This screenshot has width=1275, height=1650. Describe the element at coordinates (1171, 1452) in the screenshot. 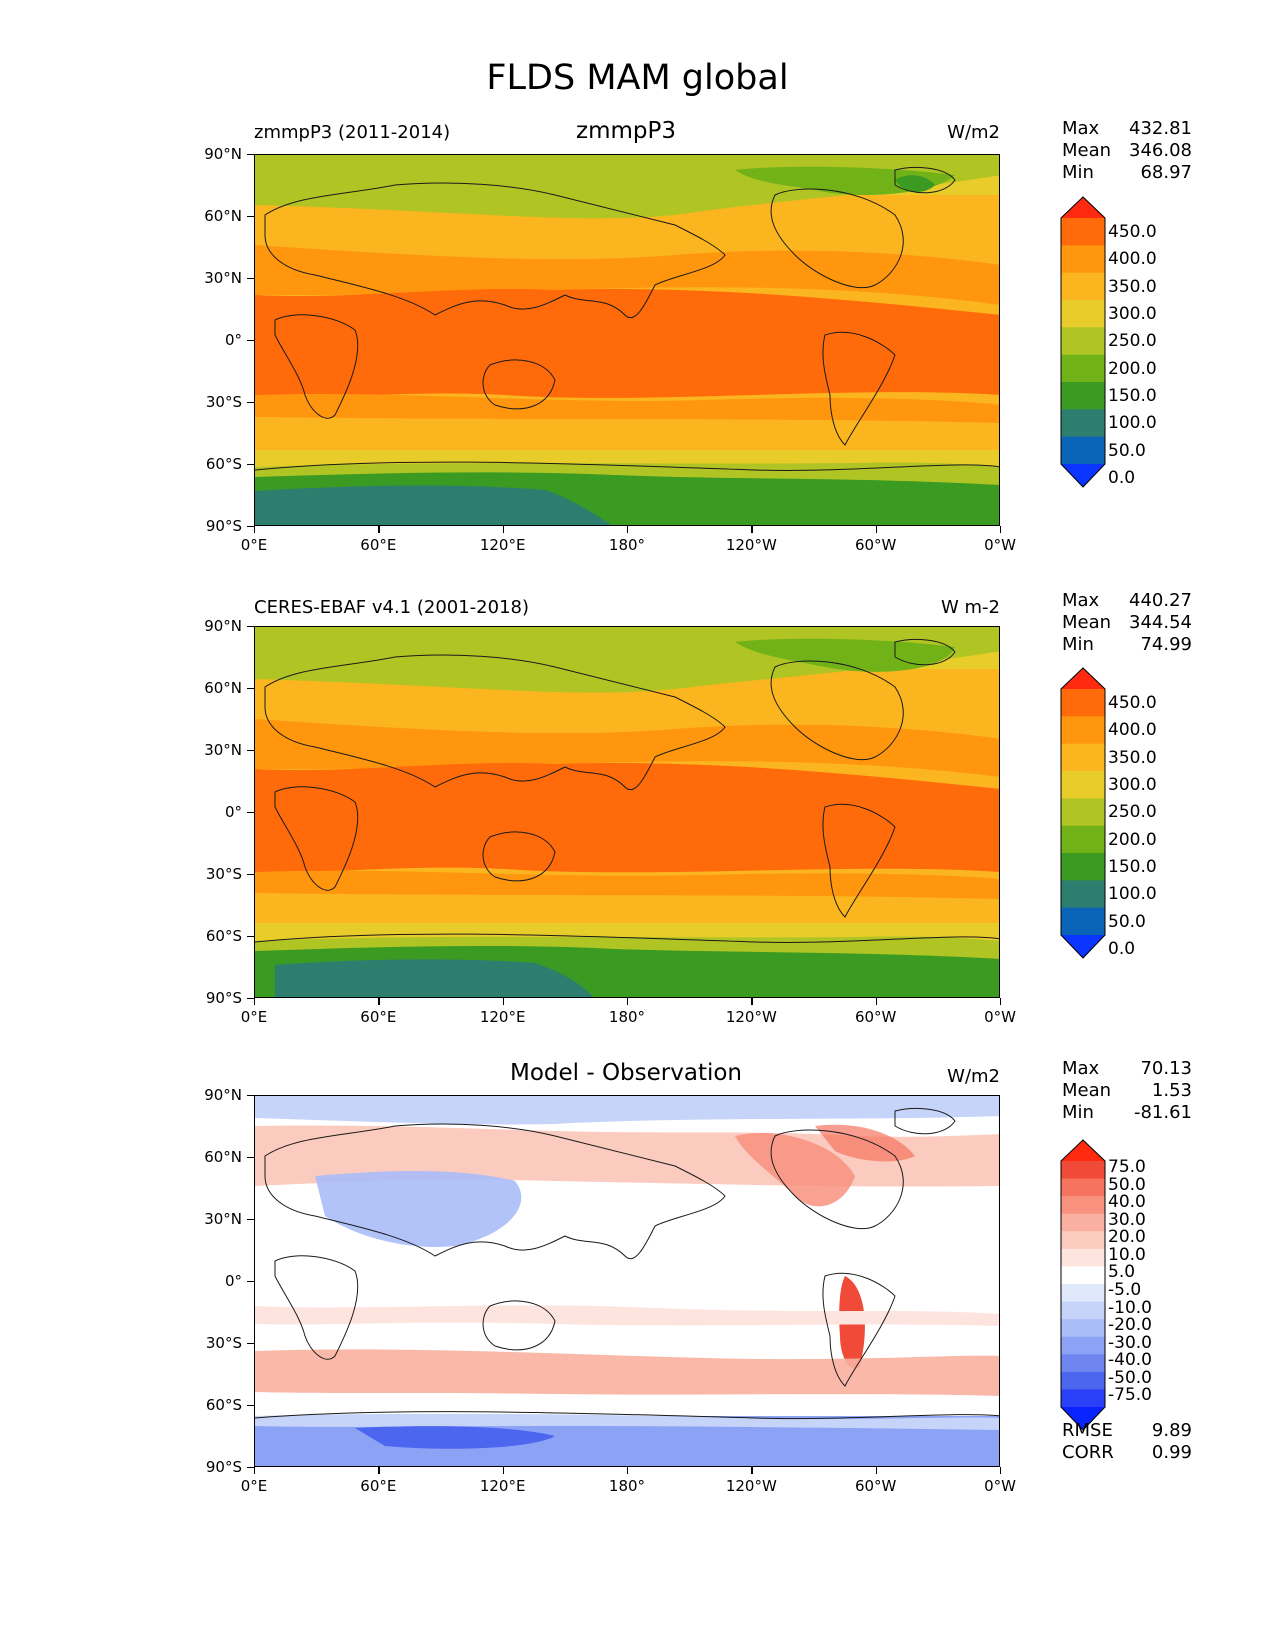

I see `stat-value: 0.99` at that location.